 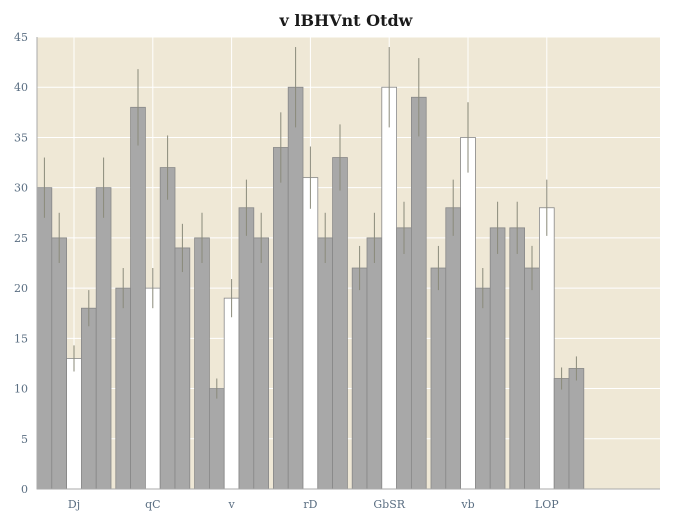 I want to click on y-tick-label: 25, so click(x=21, y=238).